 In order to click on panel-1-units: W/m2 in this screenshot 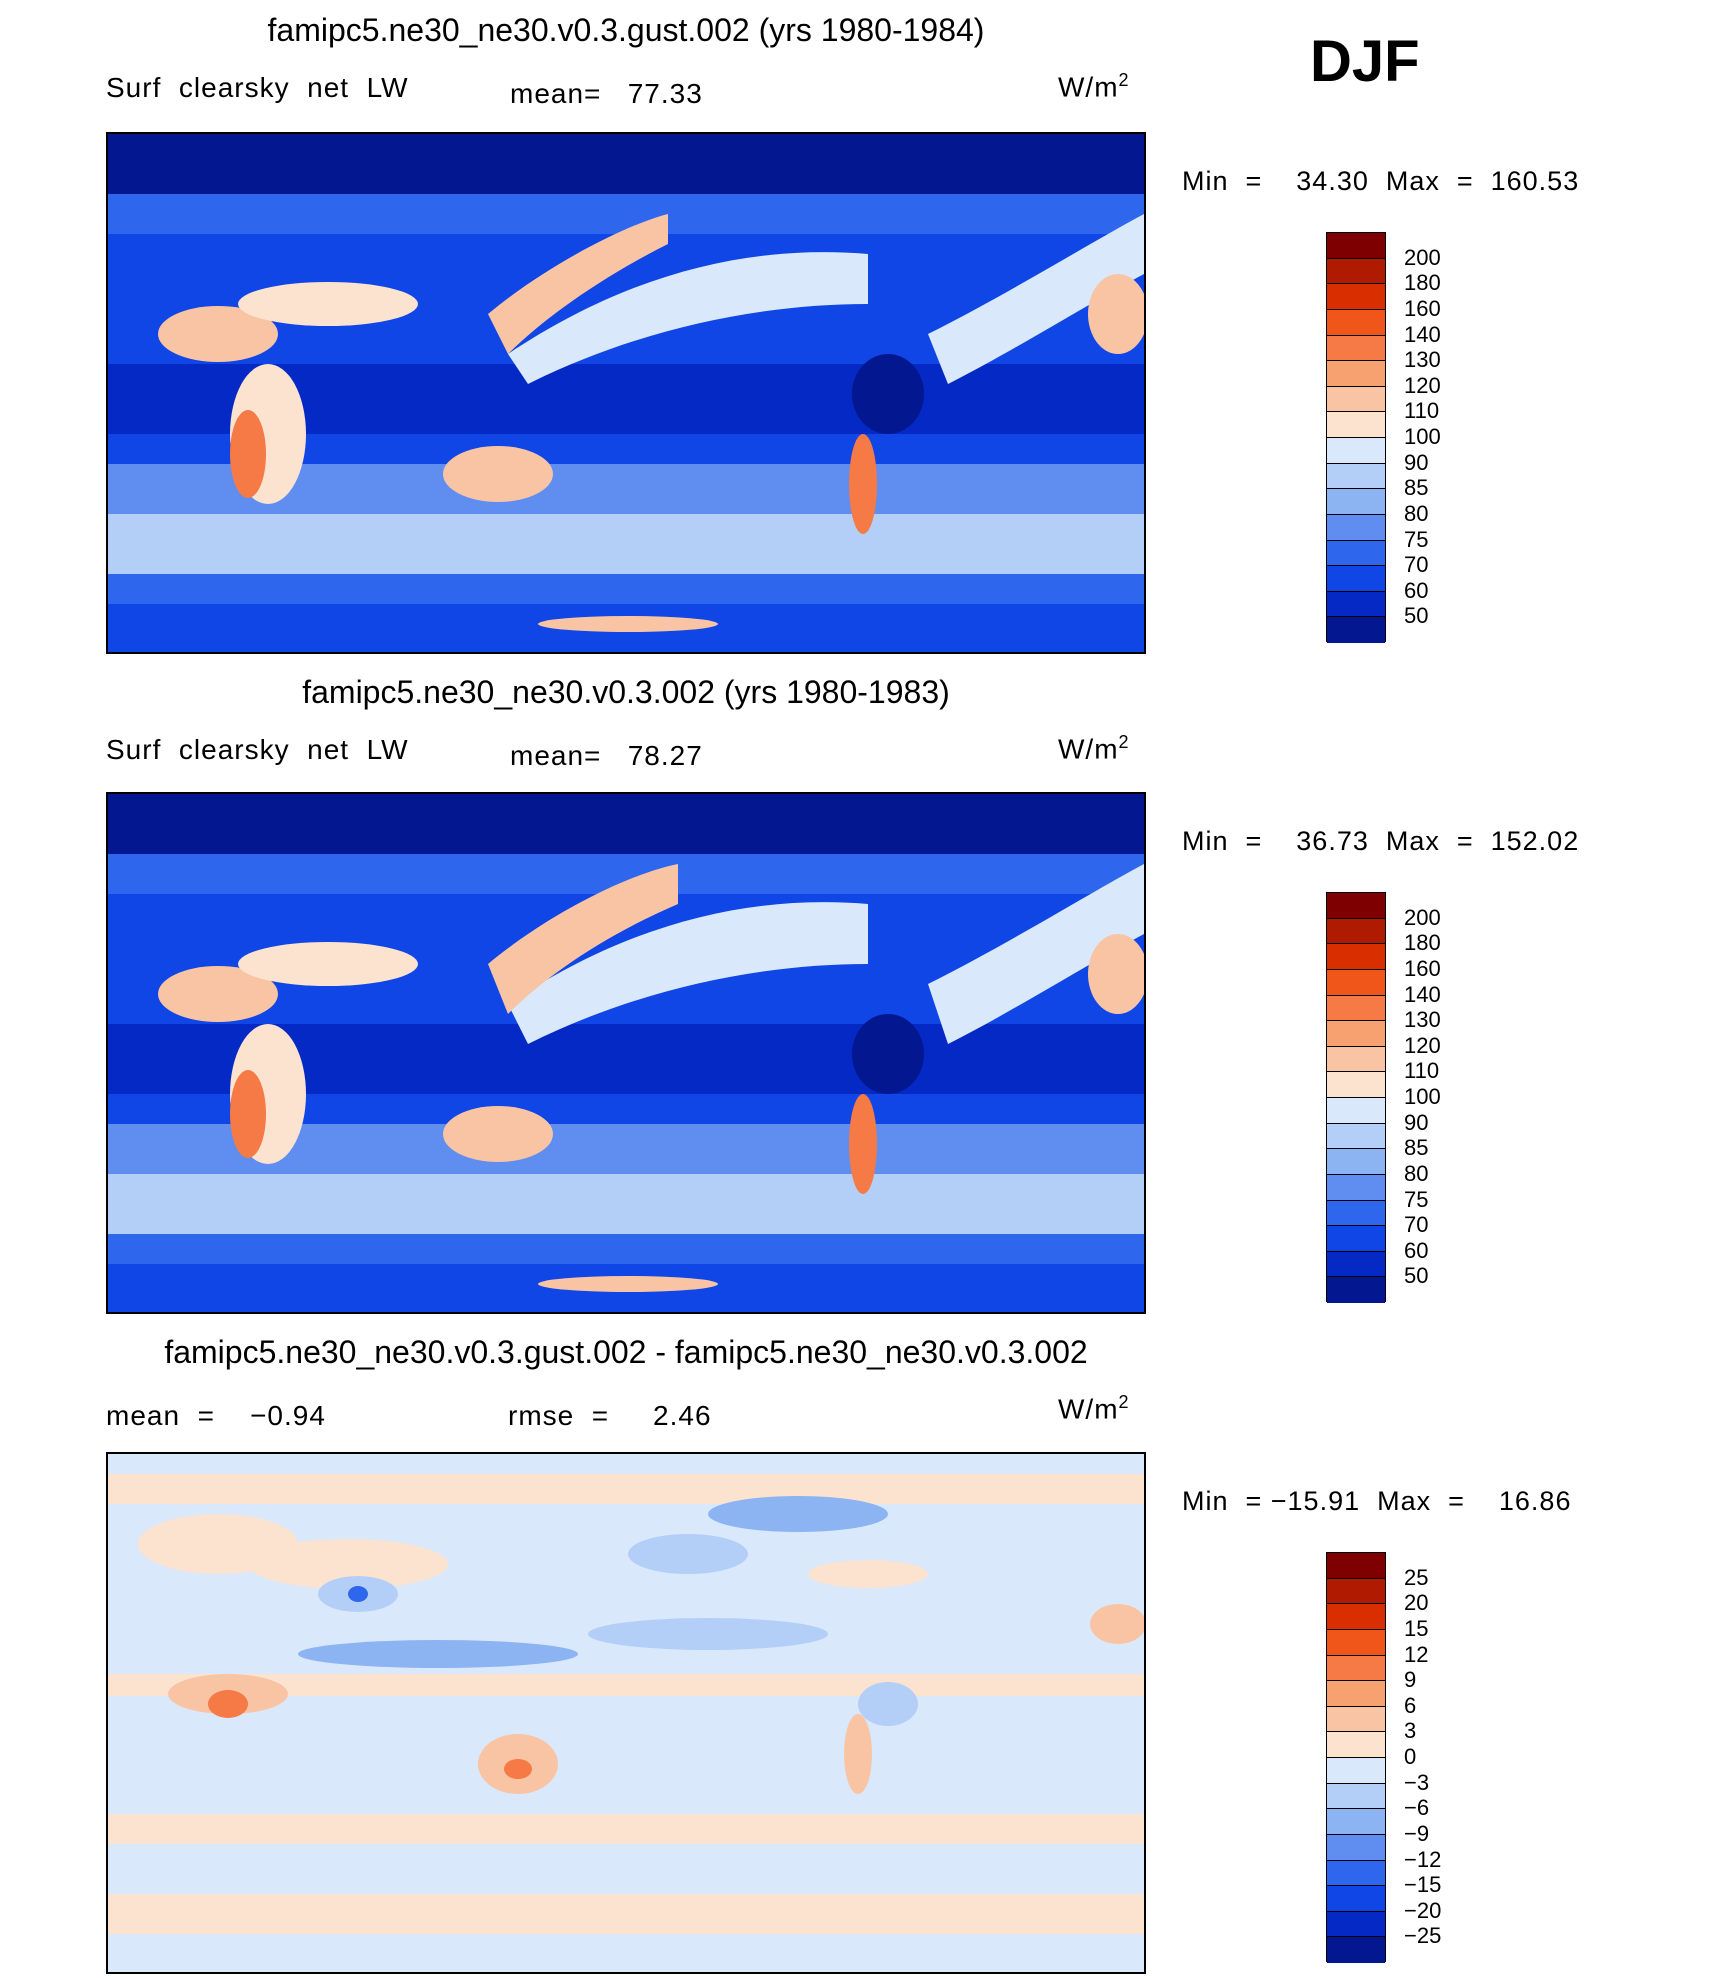, I will do `click(1094, 86)`.